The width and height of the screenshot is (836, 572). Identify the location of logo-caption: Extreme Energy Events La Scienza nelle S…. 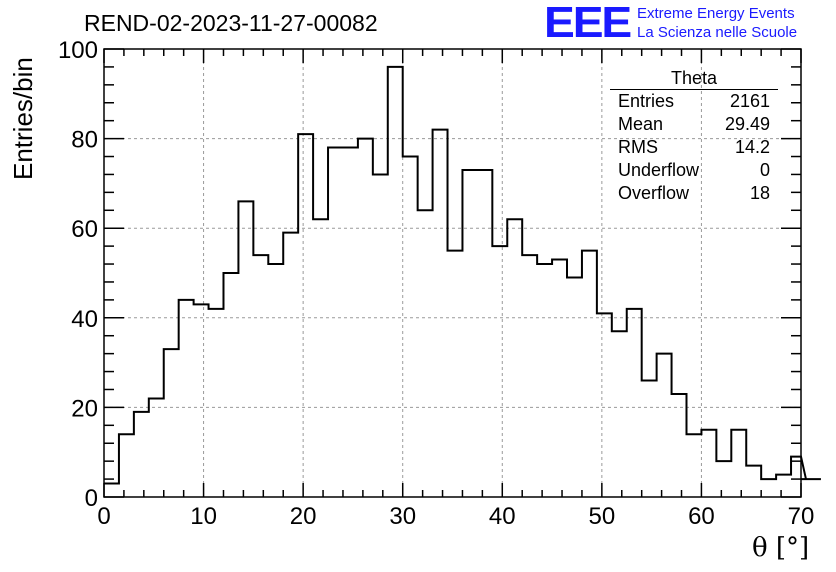
(717, 23).